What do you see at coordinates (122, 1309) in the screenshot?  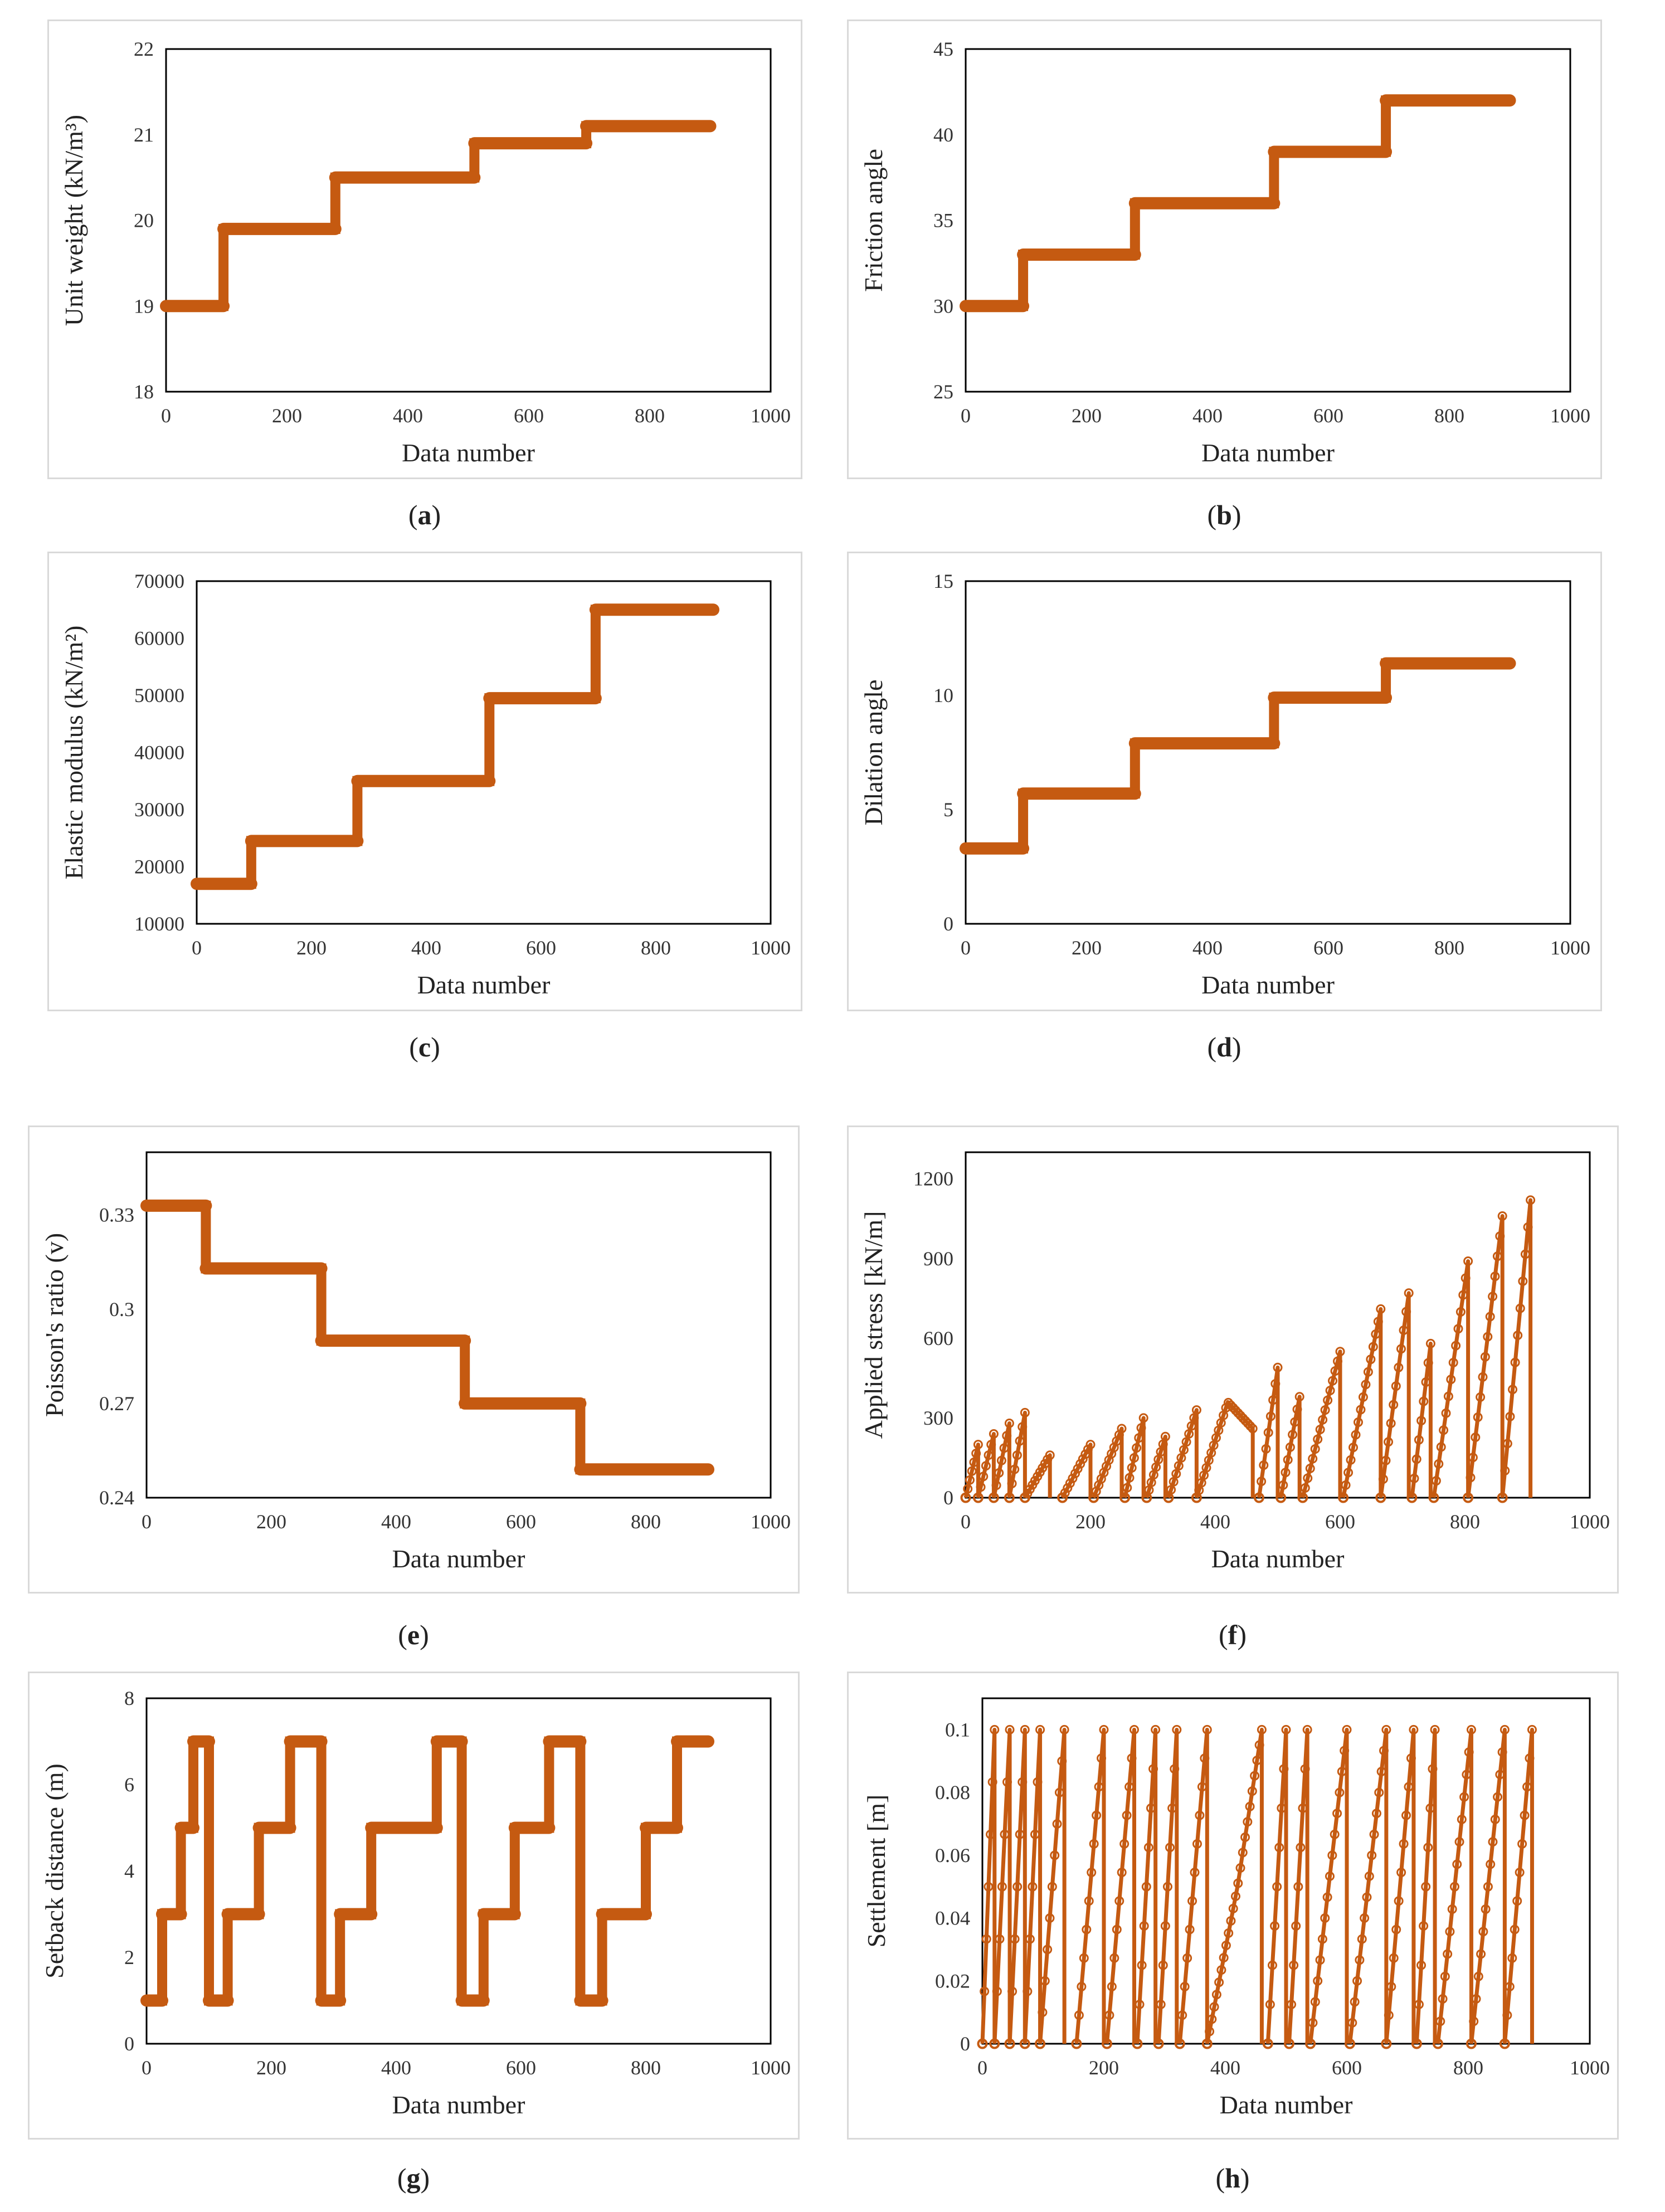 I see `y-tick-label: 0.3` at bounding box center [122, 1309].